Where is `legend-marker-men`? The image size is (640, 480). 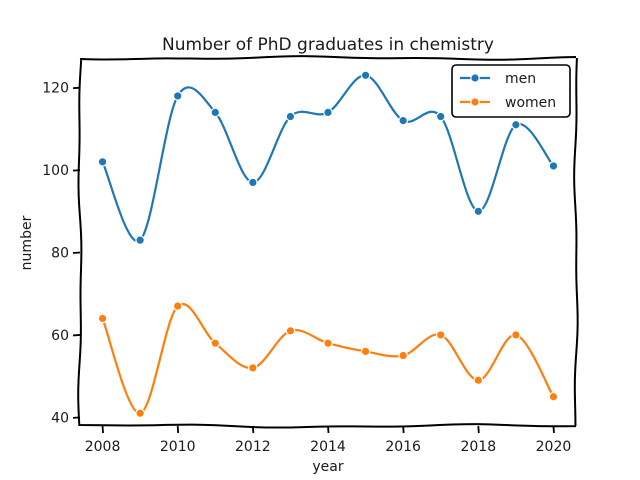
legend-marker-men is located at coordinates (475, 78).